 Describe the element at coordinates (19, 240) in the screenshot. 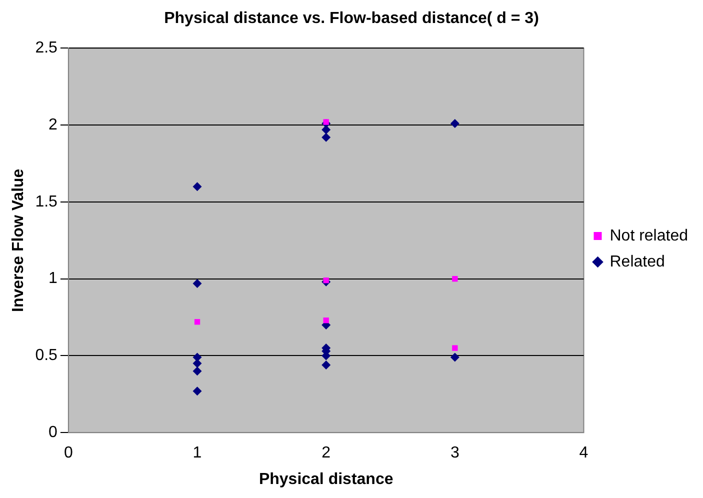

I see `y-axis-title: Inverse Flow Value` at that location.